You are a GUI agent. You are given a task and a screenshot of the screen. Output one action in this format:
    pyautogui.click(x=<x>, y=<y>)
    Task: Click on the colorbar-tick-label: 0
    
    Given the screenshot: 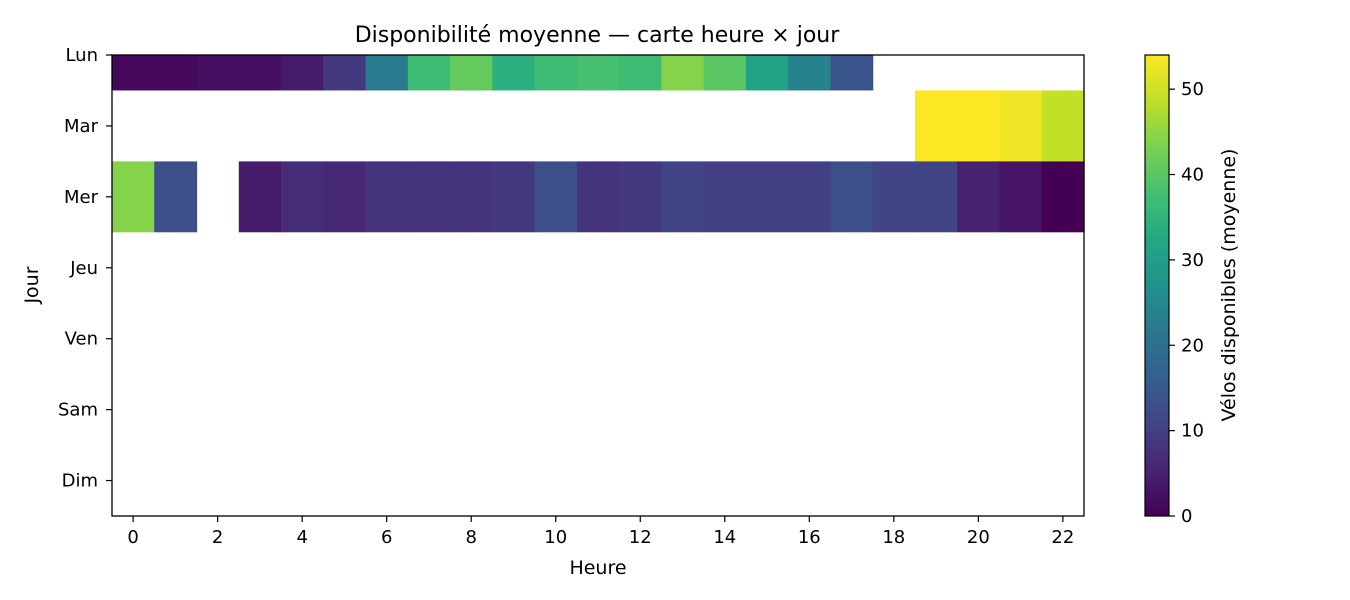 What is the action you would take?
    pyautogui.click(x=1186, y=516)
    